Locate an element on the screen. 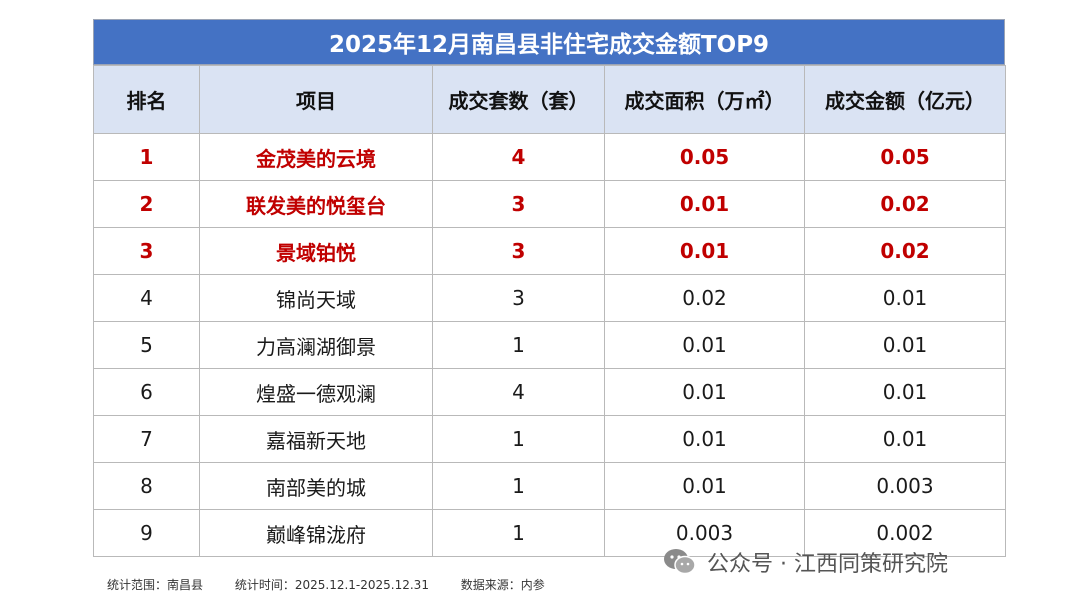 The width and height of the screenshot is (1080, 608). footnote-source: 数据来源：内参 is located at coordinates (502, 585).